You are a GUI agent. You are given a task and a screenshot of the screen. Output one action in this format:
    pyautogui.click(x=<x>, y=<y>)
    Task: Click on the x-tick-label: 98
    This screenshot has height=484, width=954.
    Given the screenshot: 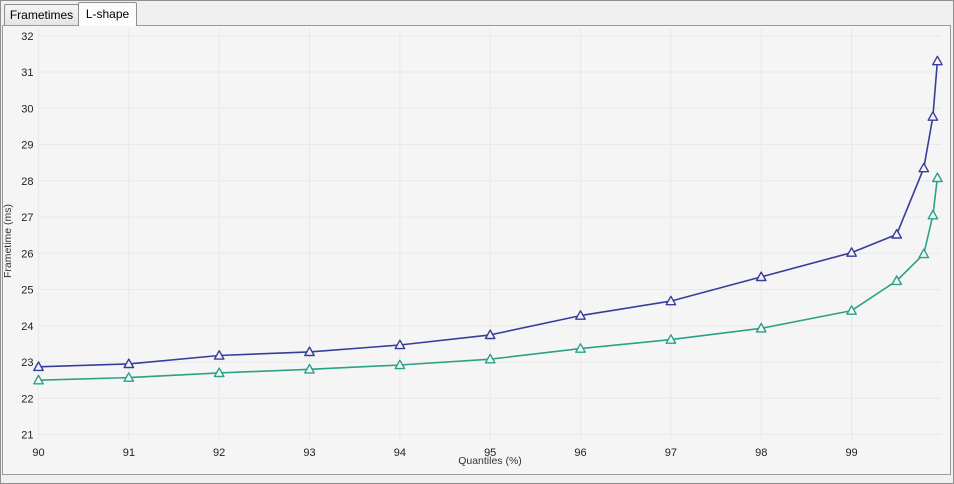 What is the action you would take?
    pyautogui.click(x=761, y=453)
    